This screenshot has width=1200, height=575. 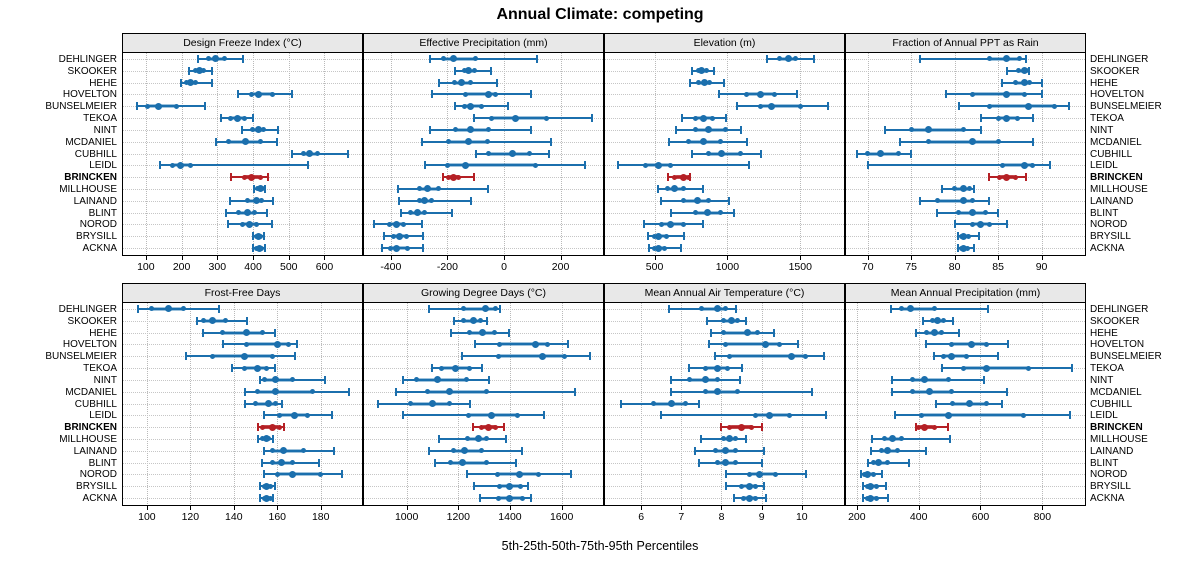 I want to click on station-label-lainand: LAINAND, so click(x=95, y=451).